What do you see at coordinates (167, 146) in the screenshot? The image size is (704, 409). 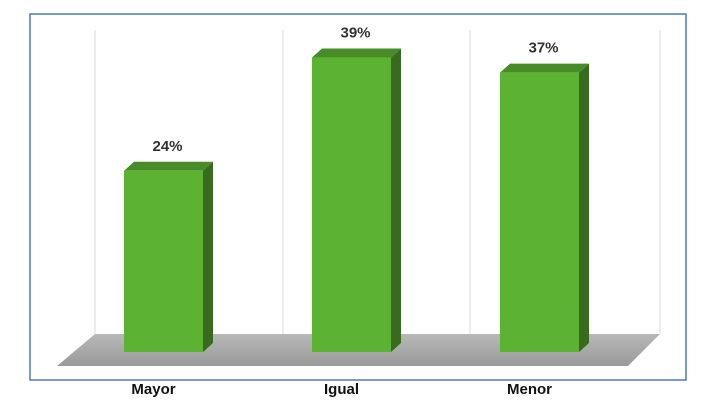 I see `data-label: 24%` at bounding box center [167, 146].